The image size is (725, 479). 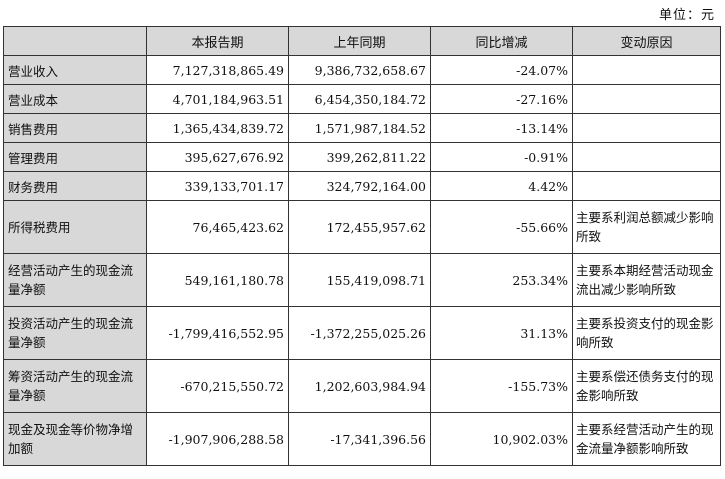 I want to click on prior-value: 155,419,098.71, so click(x=359, y=280).